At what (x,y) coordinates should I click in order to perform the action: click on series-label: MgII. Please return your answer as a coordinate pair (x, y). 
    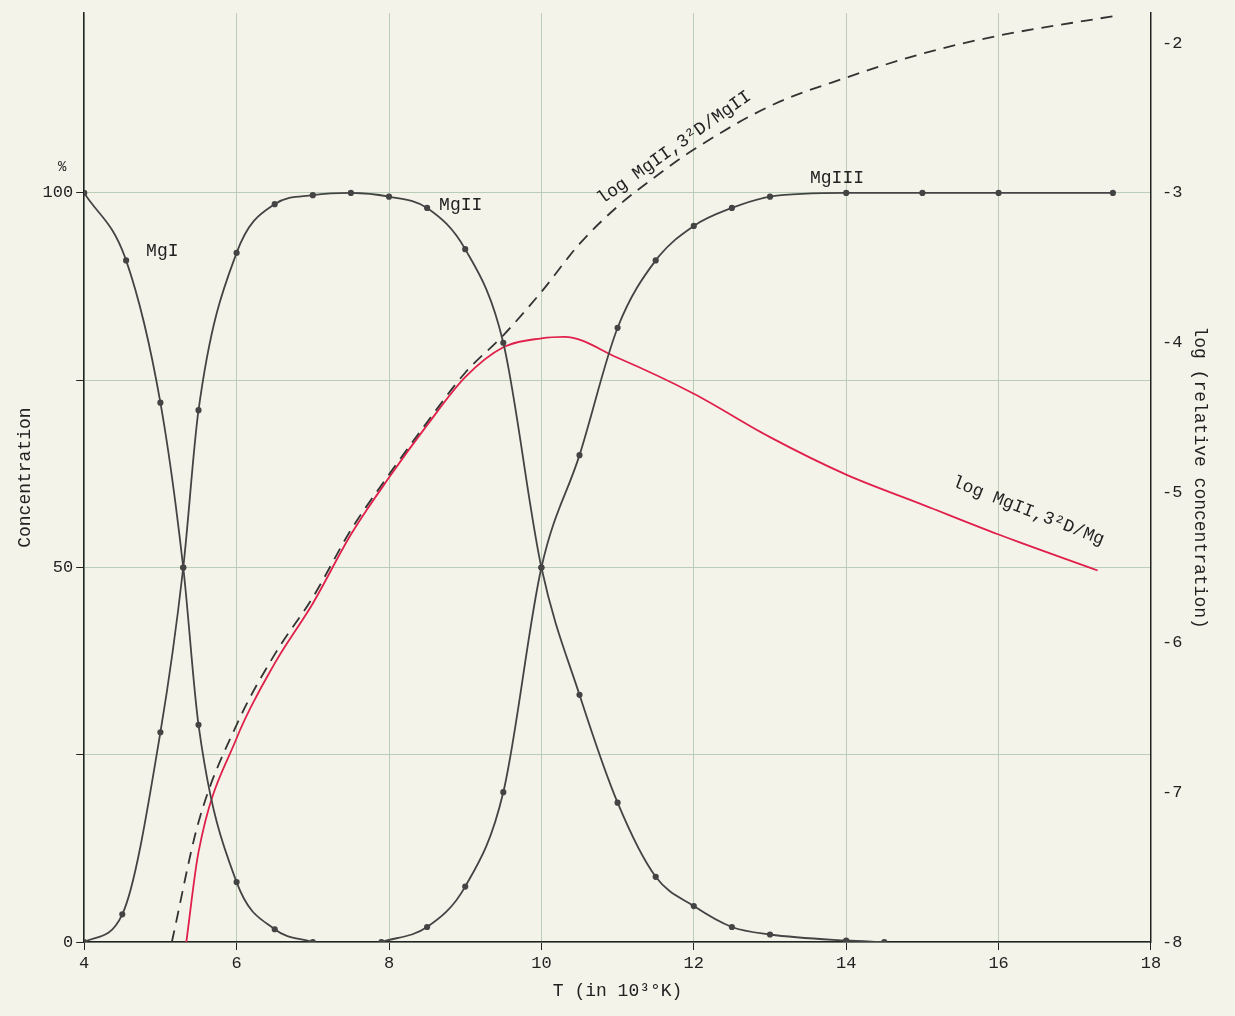
    Looking at the image, I should click on (461, 204).